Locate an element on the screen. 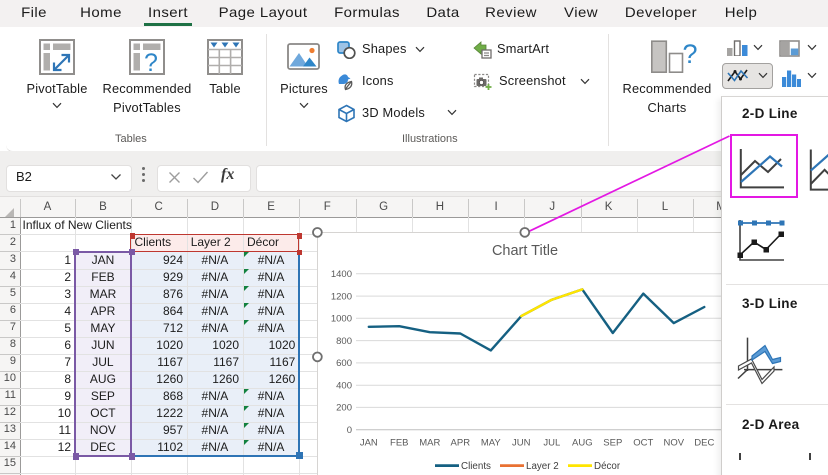 The width and height of the screenshot is (828, 475). svg-text: 1200 is located at coordinates (341, 296).